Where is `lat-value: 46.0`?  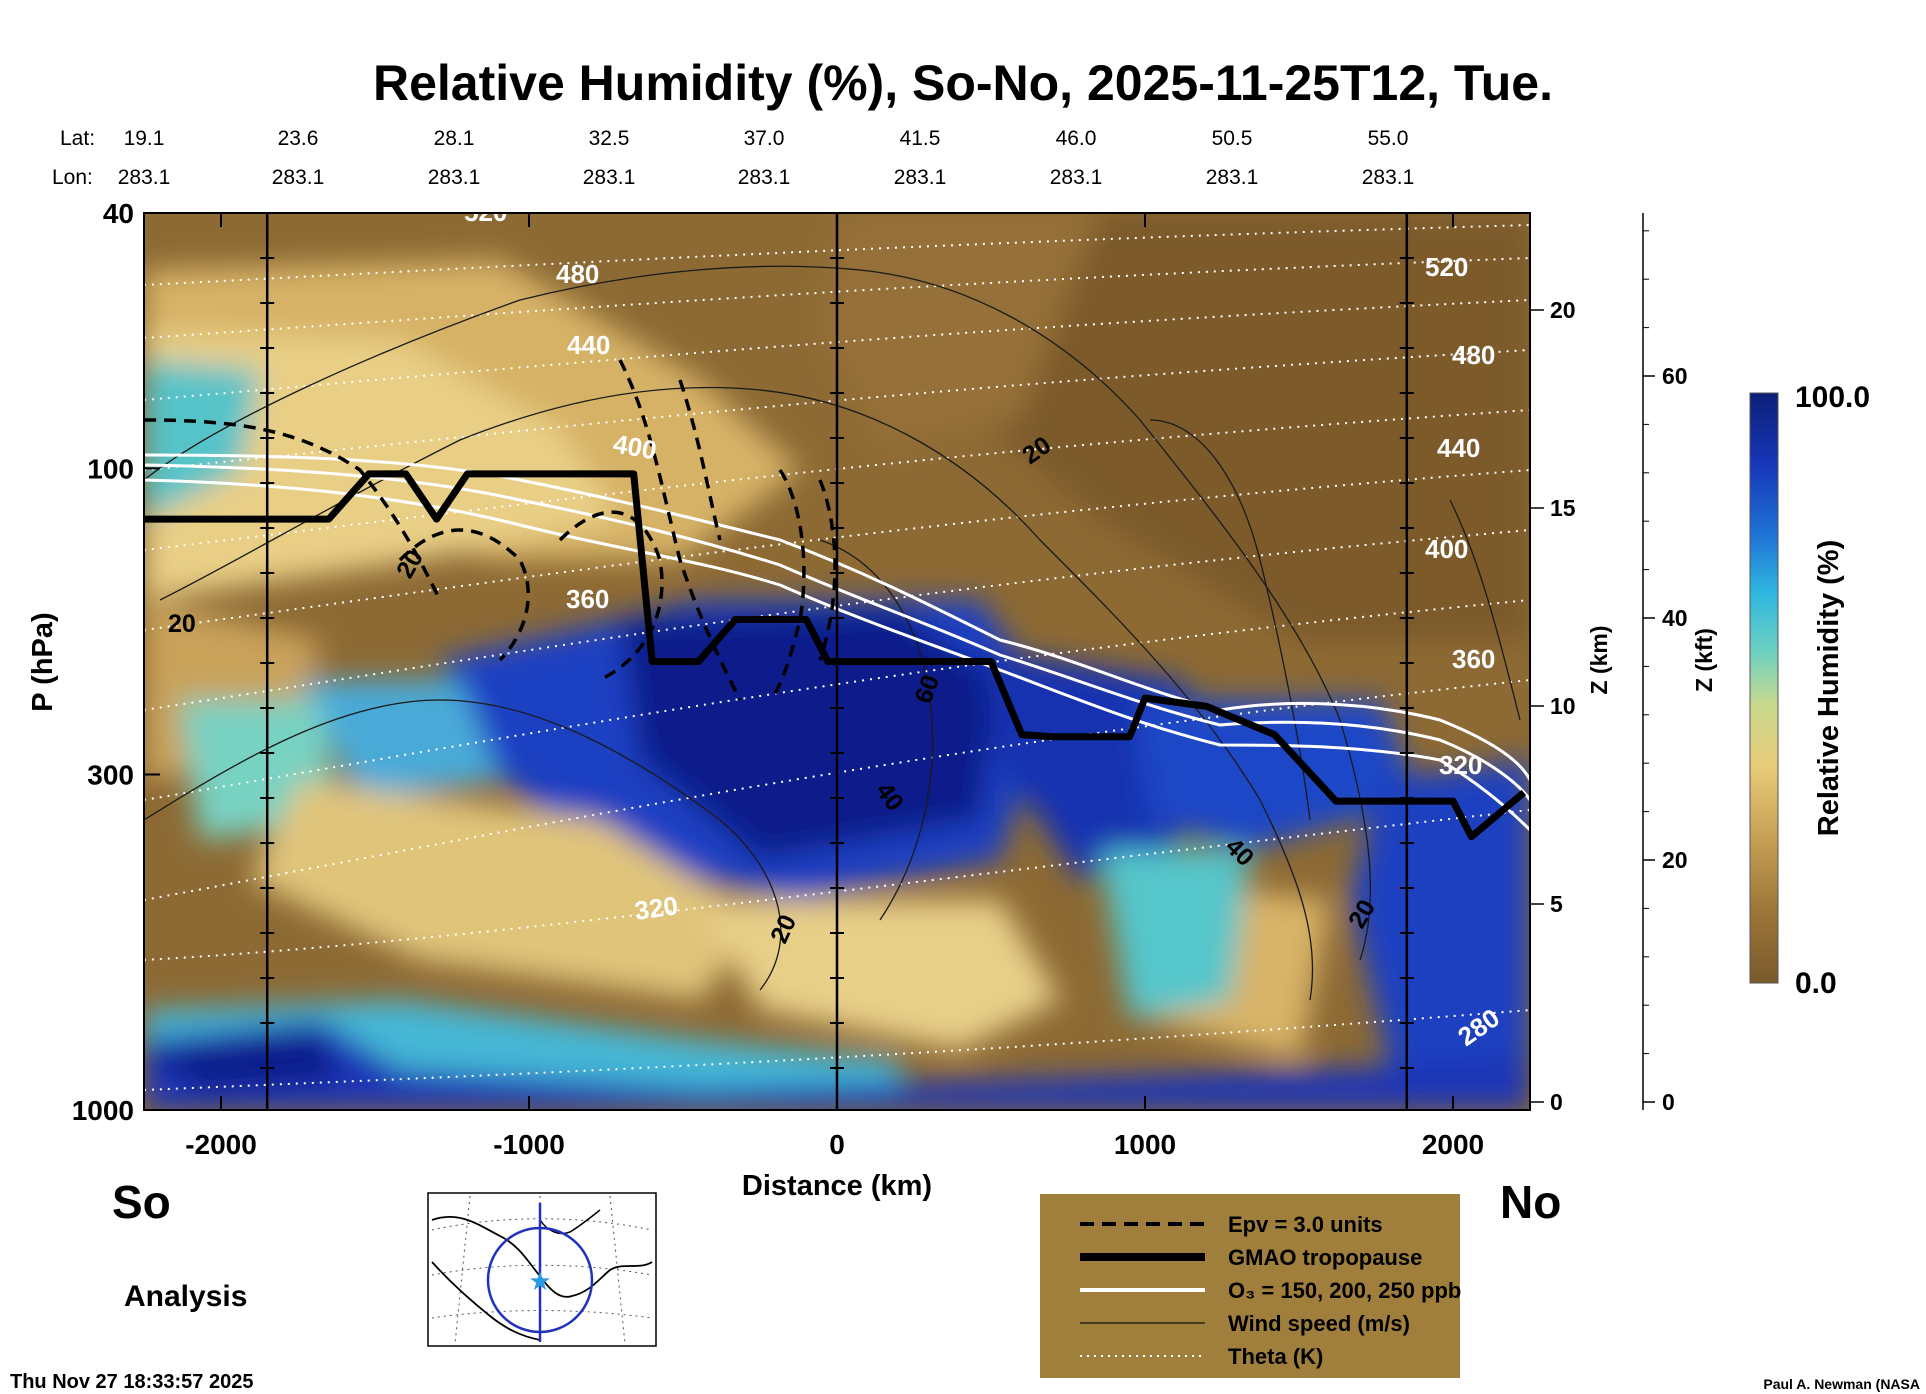 lat-value: 46.0 is located at coordinates (1076, 138).